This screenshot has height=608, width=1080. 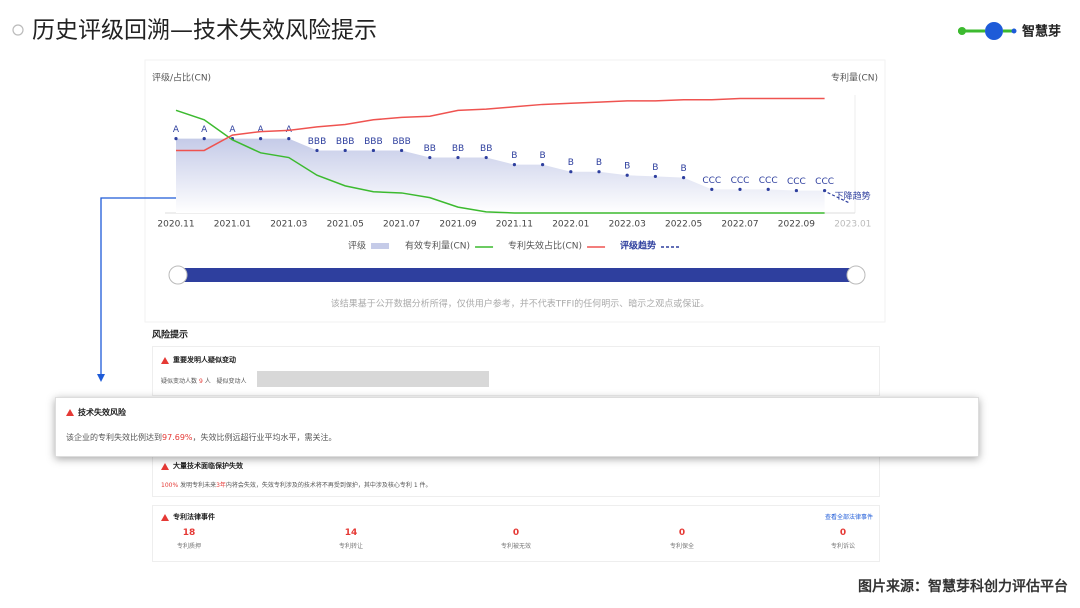 I want to click on stat-label: 专利转让, so click(x=350, y=546).